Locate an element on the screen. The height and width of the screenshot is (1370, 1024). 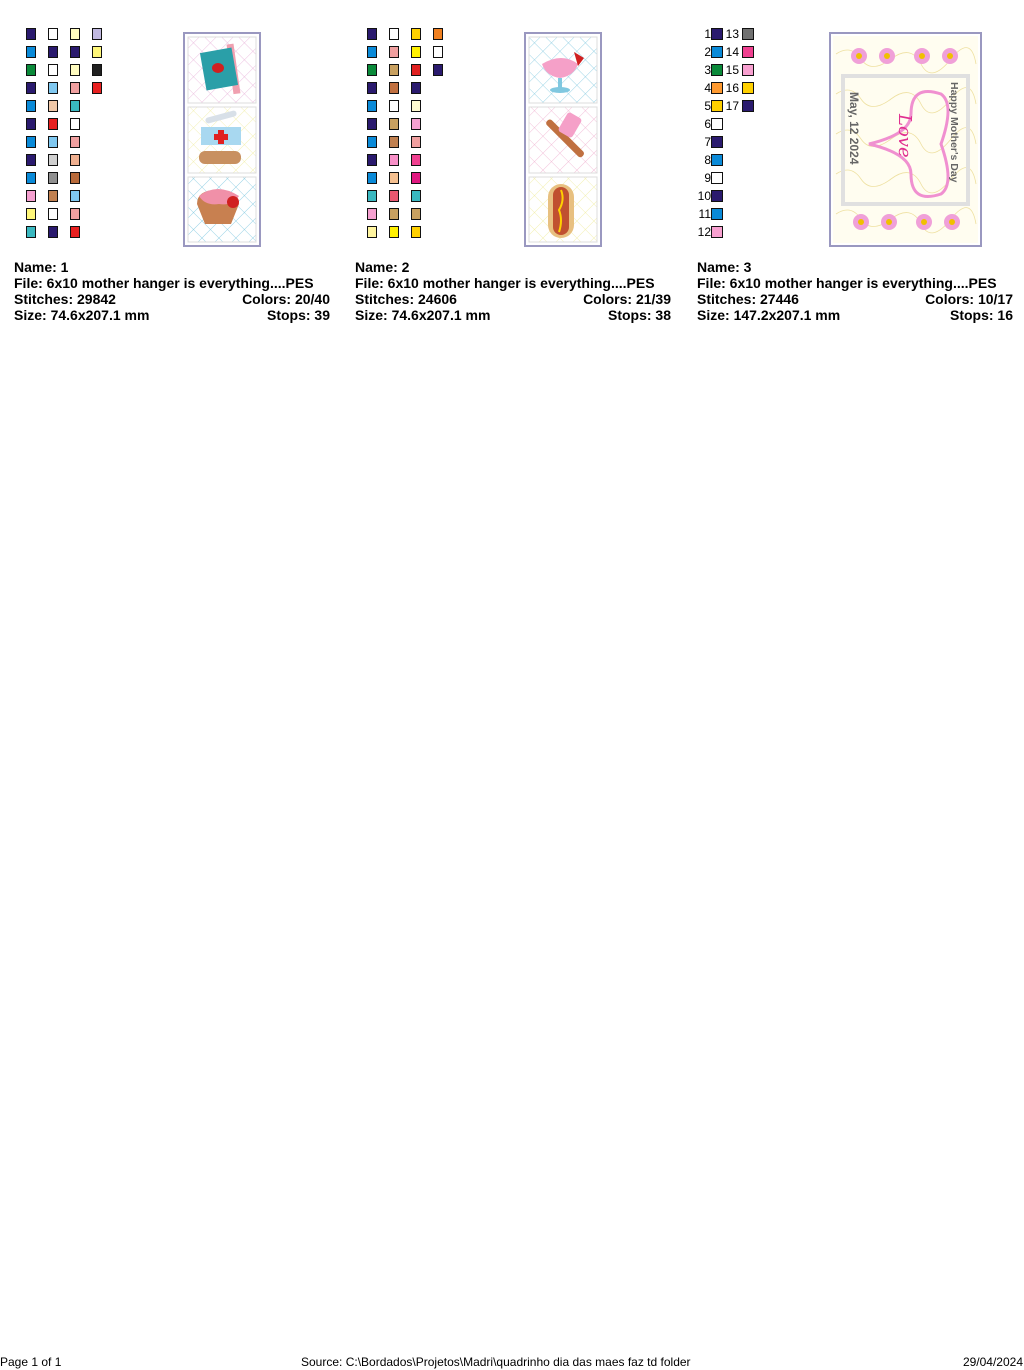
color-number: 5 is located at coordinates (707, 106).